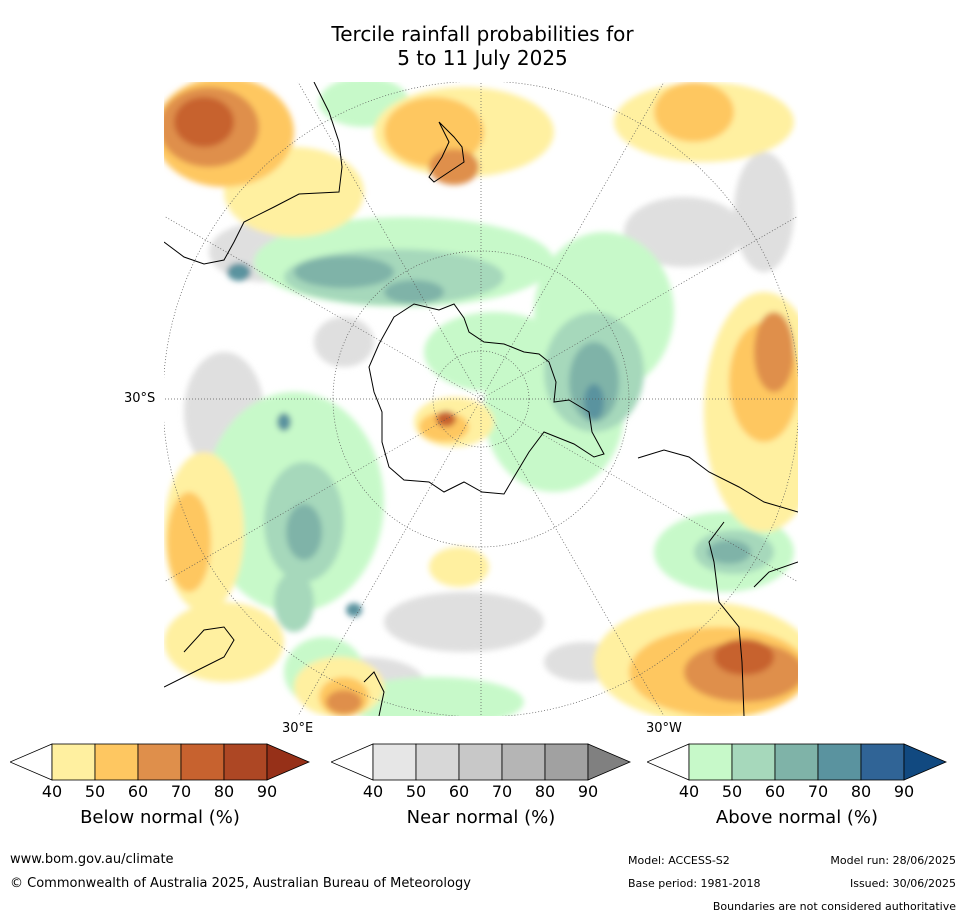 This screenshot has height=919, width=965. What do you see at coordinates (588, 791) in the screenshot?
I see `near-tick-label: 90` at bounding box center [588, 791].